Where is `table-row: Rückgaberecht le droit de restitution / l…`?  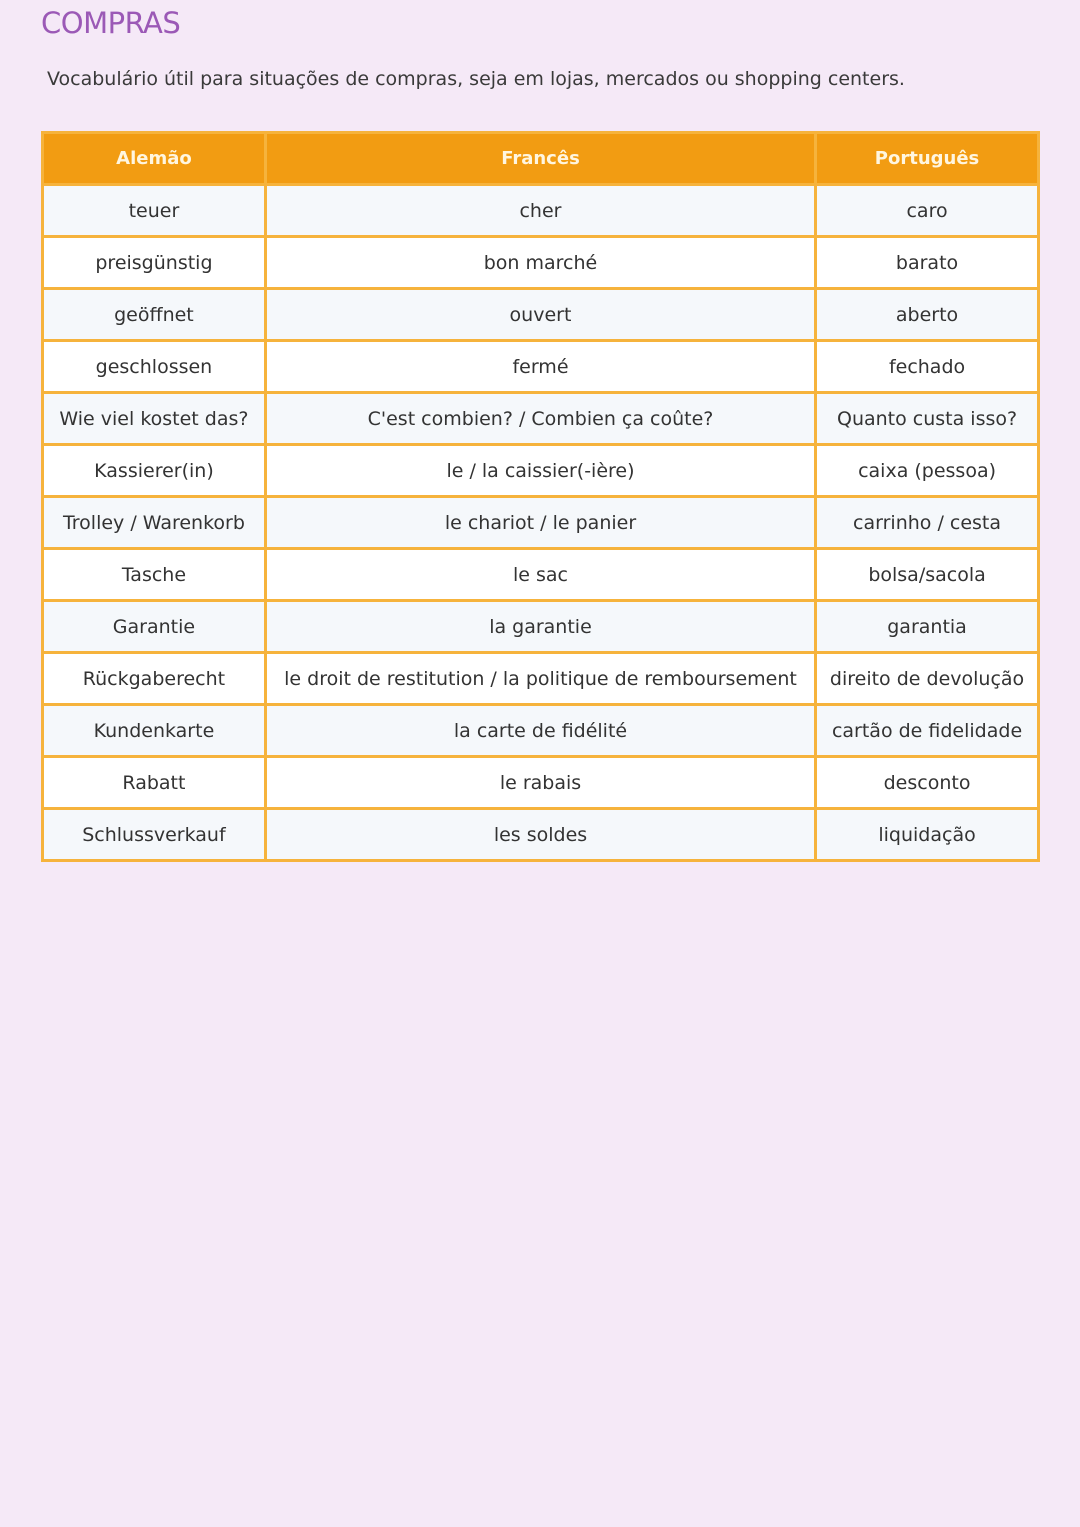 table-row: Rückgaberecht le droit de restitution / l… is located at coordinates (540, 678).